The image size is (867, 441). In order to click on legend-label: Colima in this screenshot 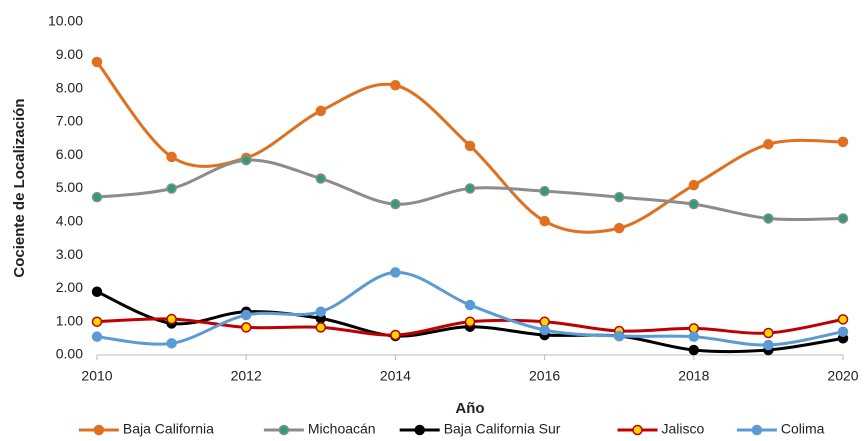, I will do `click(803, 429)`.